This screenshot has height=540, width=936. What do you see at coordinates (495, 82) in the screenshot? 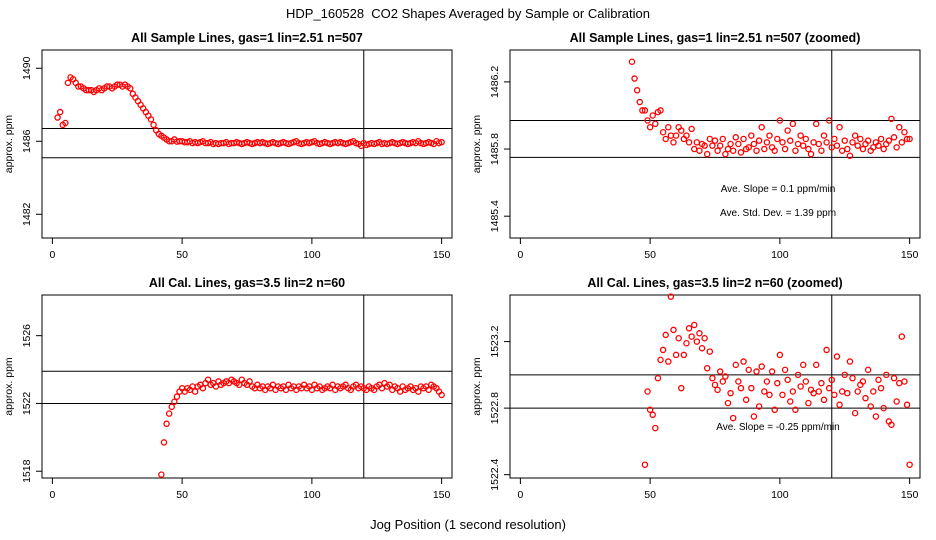
I see `y-tick-label: 1486.2` at bounding box center [495, 82].